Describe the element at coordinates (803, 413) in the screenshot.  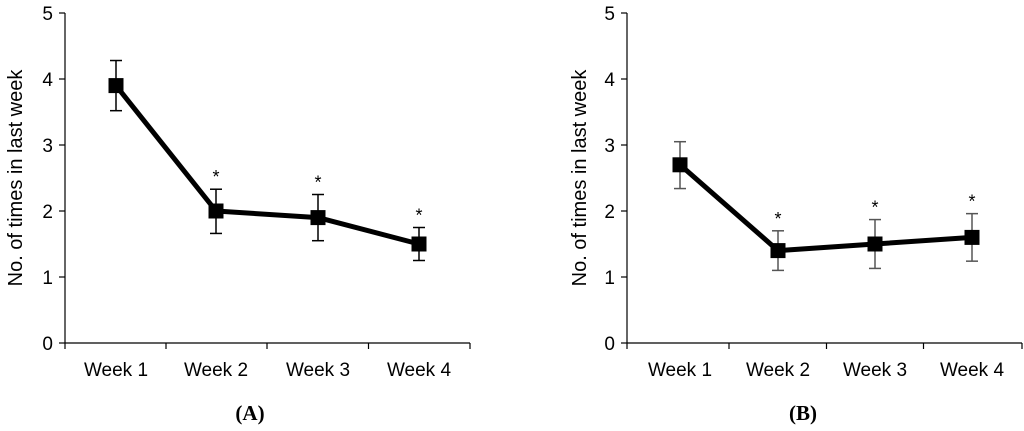
I see `panel-label: (B)` at that location.